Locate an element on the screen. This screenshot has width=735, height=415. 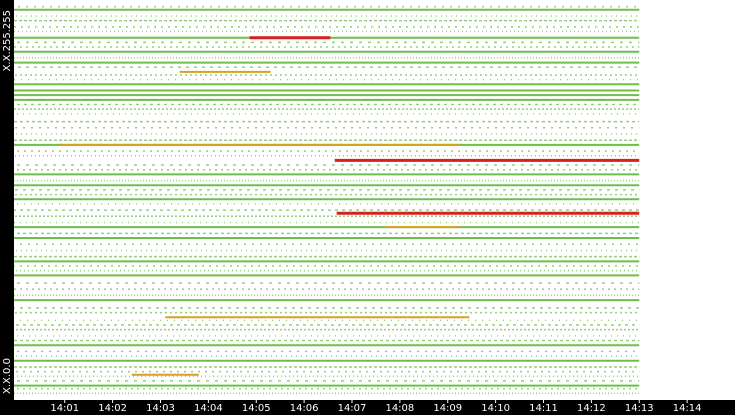
x-tick-label: 14:04 is located at coordinates (208, 408).